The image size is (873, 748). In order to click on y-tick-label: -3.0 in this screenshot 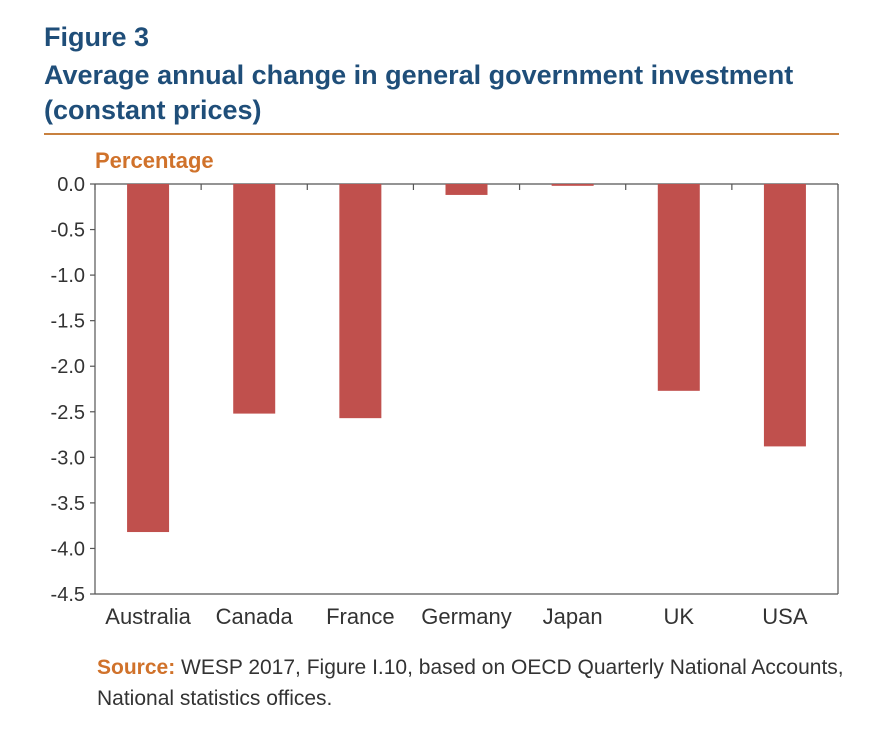, I will do `click(68, 458)`.